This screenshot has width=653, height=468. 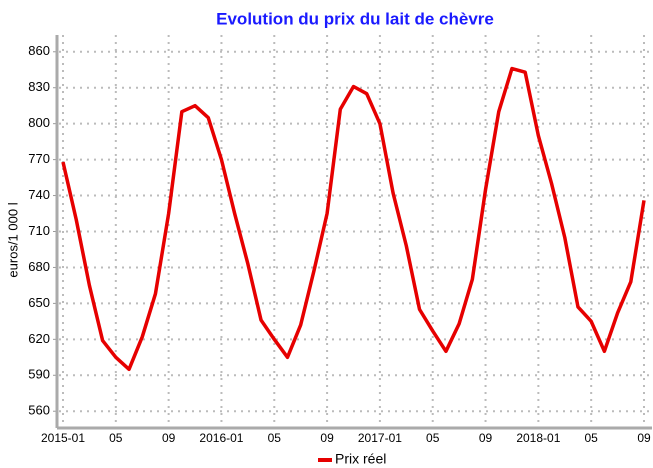 I want to click on y-tick-label: 620, so click(x=39, y=338).